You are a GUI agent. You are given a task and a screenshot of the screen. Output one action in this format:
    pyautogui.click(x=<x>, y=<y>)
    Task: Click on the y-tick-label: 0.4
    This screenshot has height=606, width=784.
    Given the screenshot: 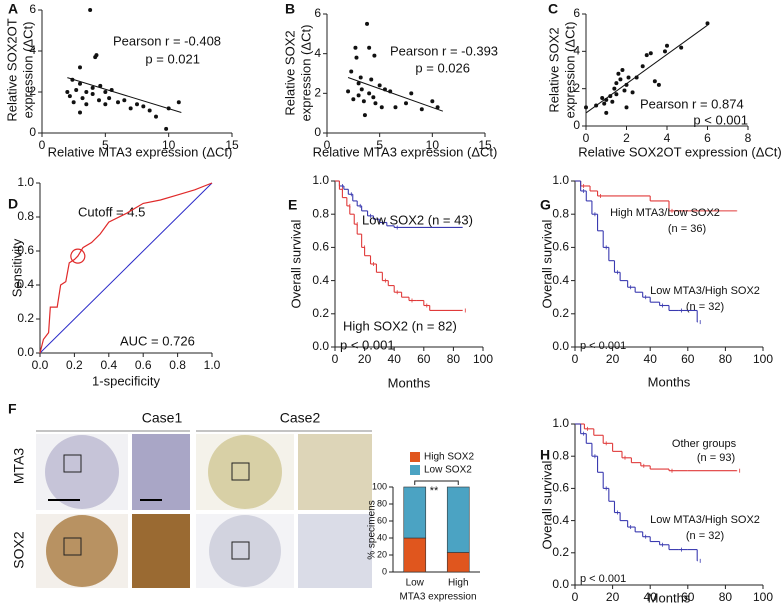 What is the action you would take?
    pyautogui.click(x=560, y=280)
    